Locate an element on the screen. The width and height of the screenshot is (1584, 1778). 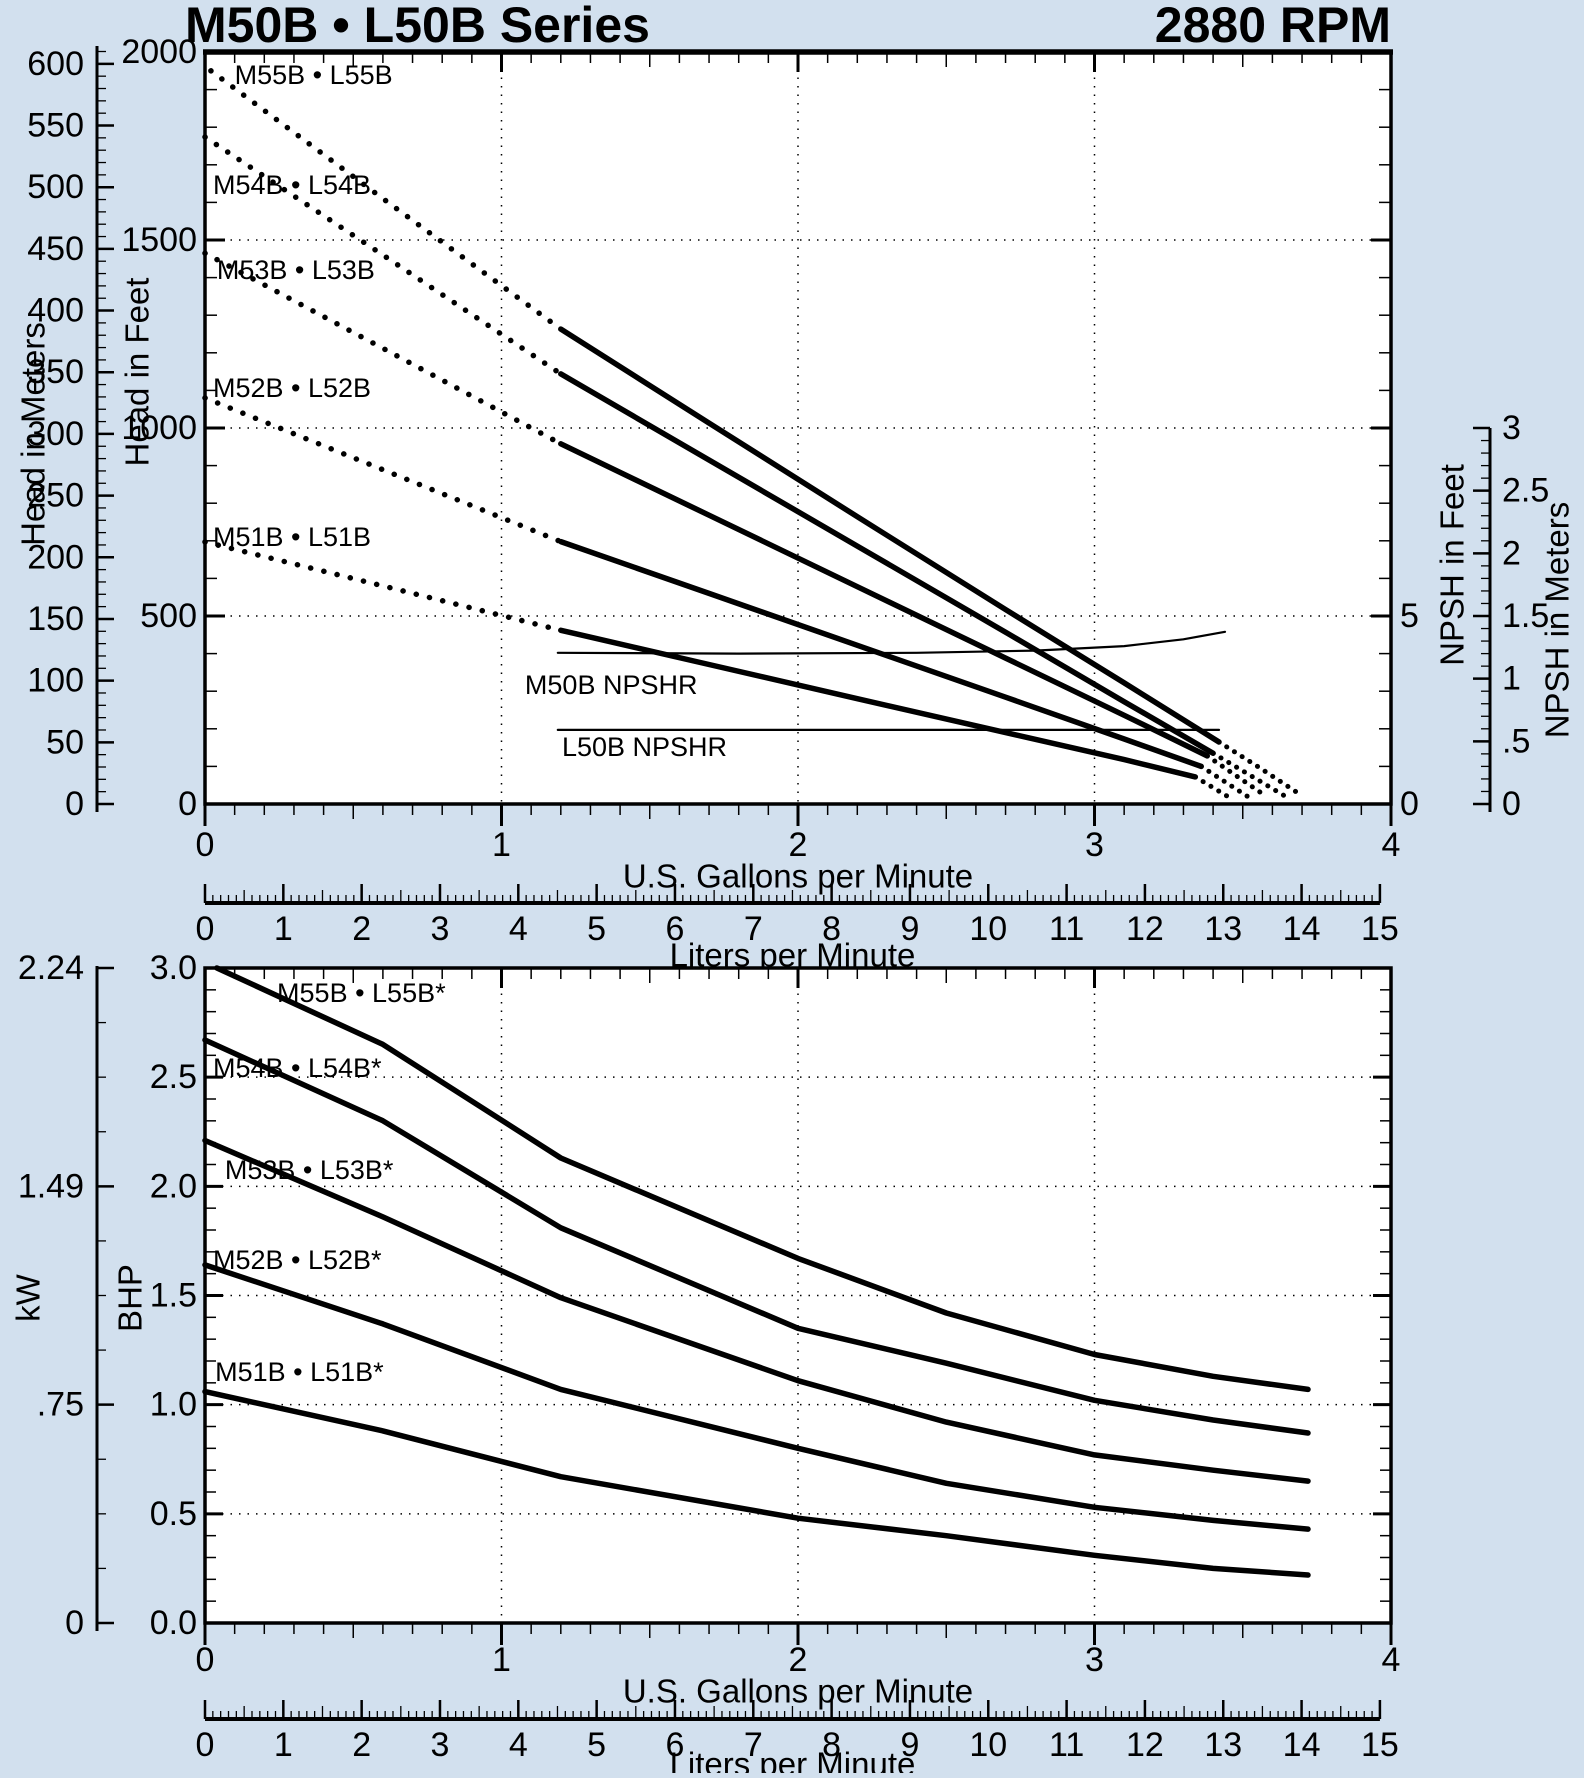
curve-label: M52B • L52B is located at coordinates (292, 388).